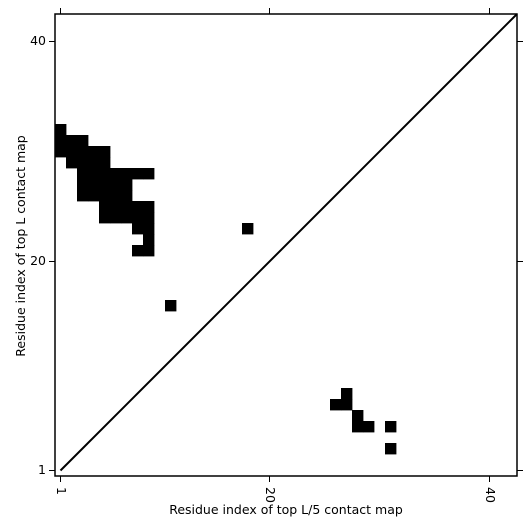 This screenshot has width=531, height=531. I want to click on x-tick-label-40: 40, so click(490, 495).